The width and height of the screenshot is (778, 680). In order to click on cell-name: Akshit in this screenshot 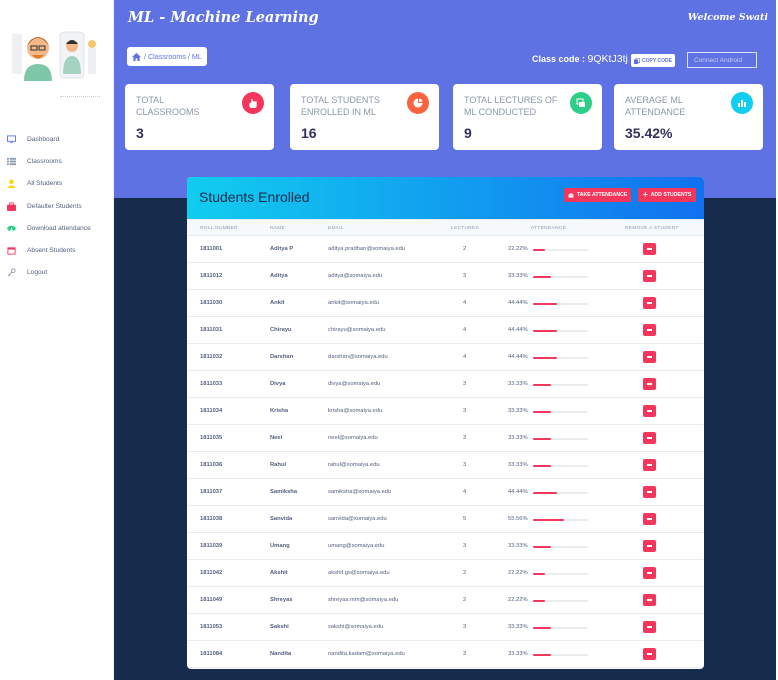, I will do `click(279, 573)`.